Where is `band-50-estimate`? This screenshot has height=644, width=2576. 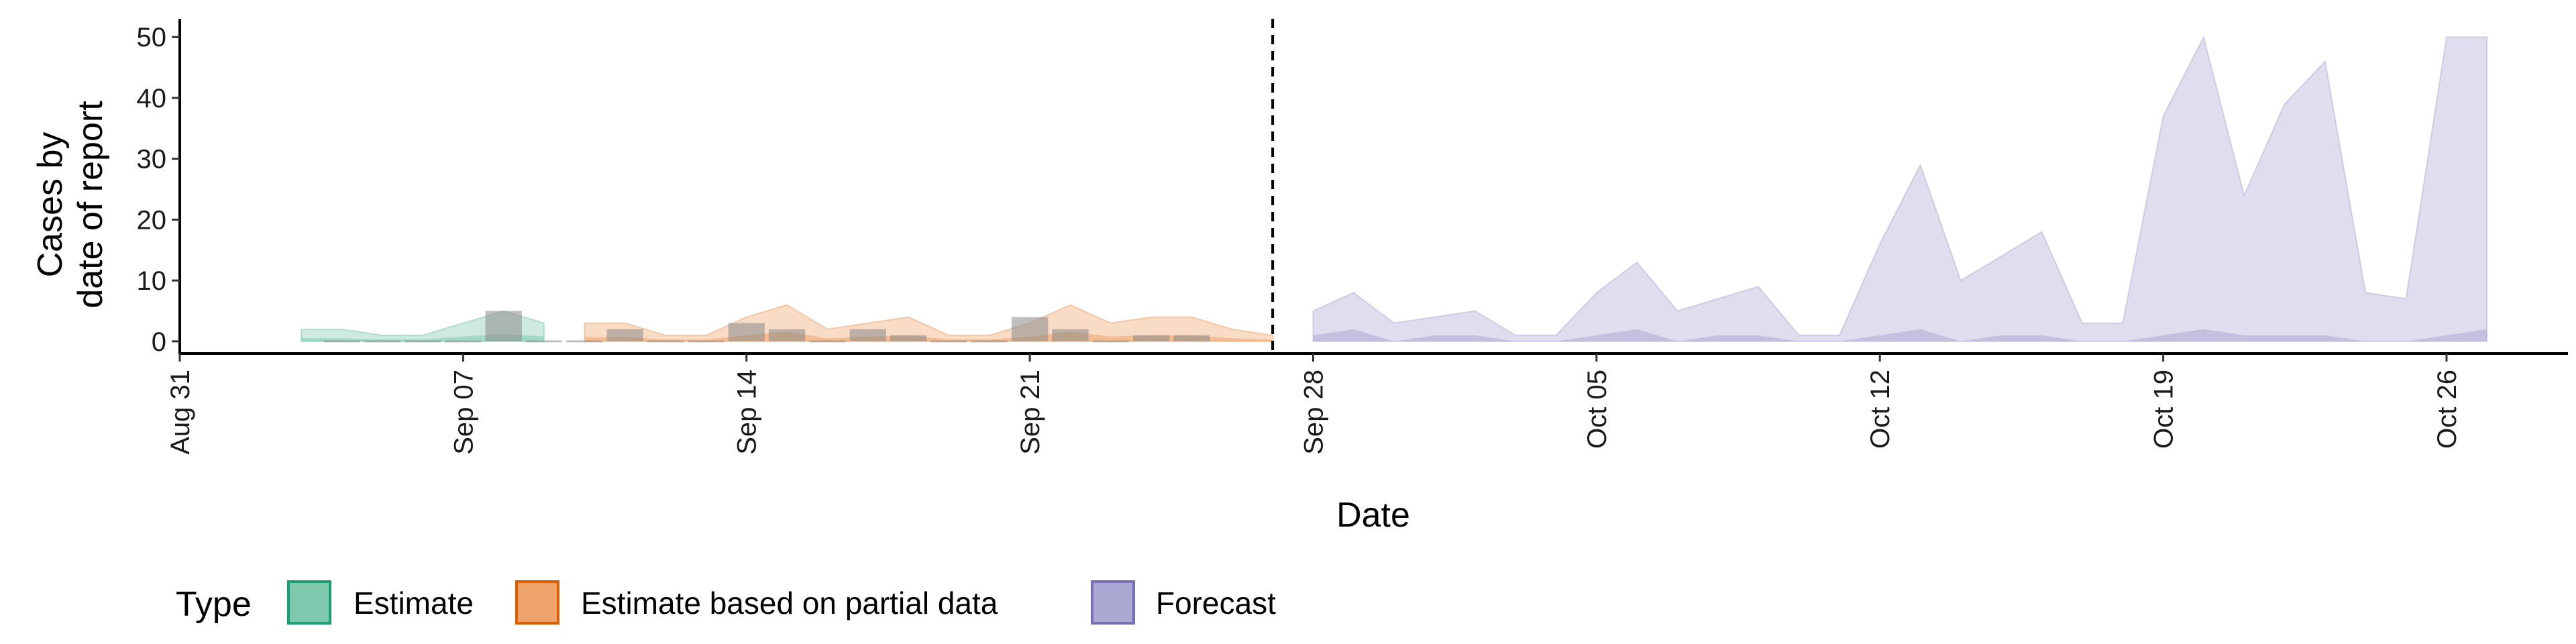
band-50-estimate is located at coordinates (423, 337).